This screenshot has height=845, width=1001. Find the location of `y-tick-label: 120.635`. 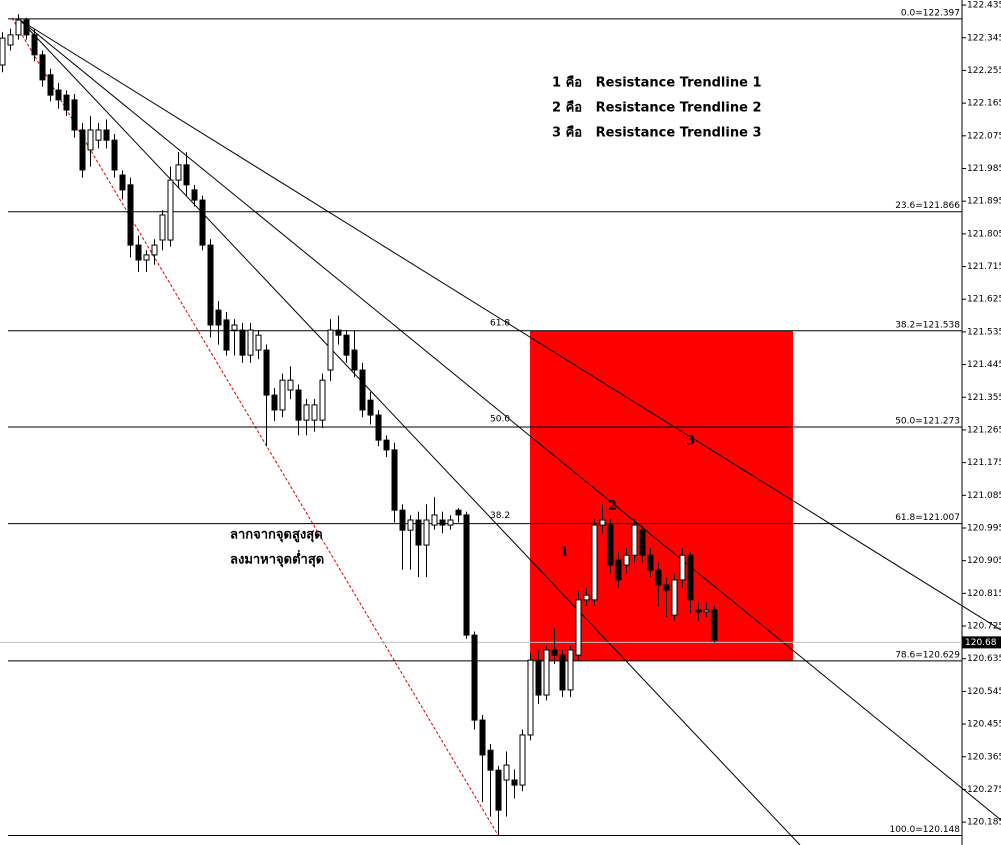

y-tick-label: 120.635 is located at coordinates (984, 659).